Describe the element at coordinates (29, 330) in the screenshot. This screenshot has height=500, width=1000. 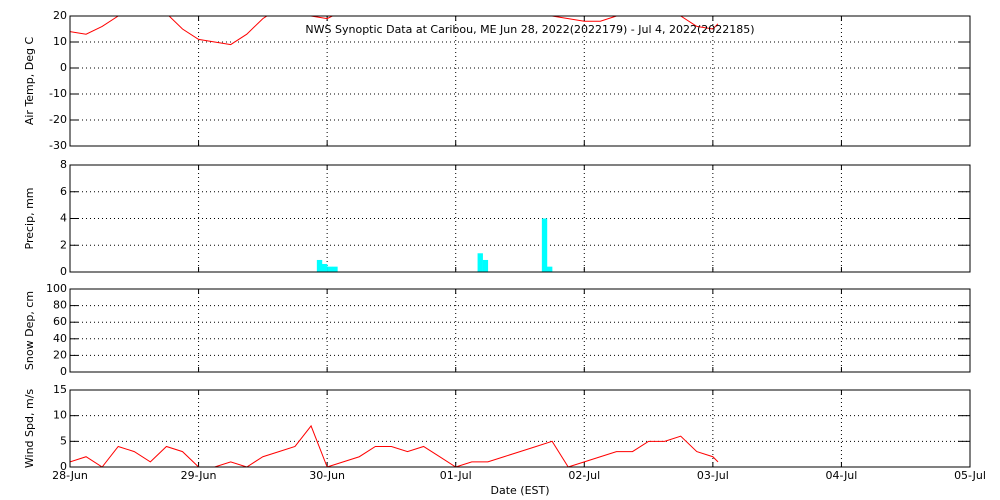
I see `y-axis-label: Snow Dep, cm` at that location.